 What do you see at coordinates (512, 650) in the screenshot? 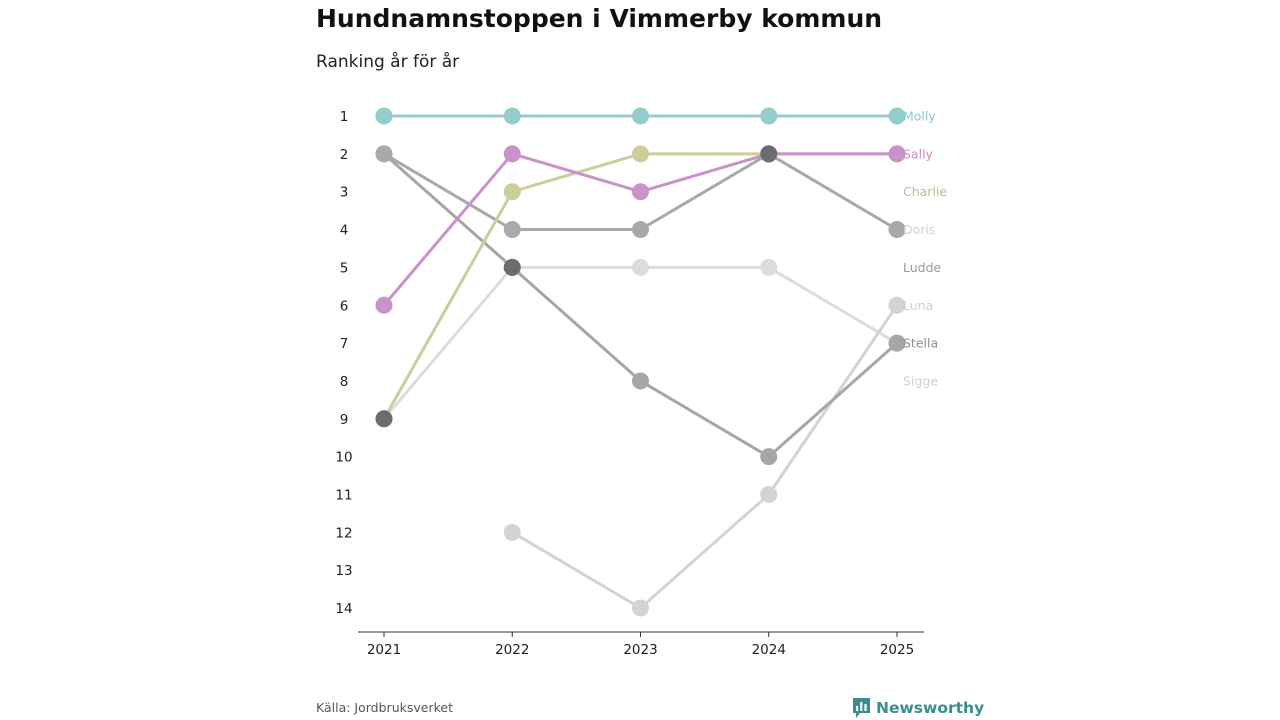
I see `x-tick-label: 2022` at bounding box center [512, 650].